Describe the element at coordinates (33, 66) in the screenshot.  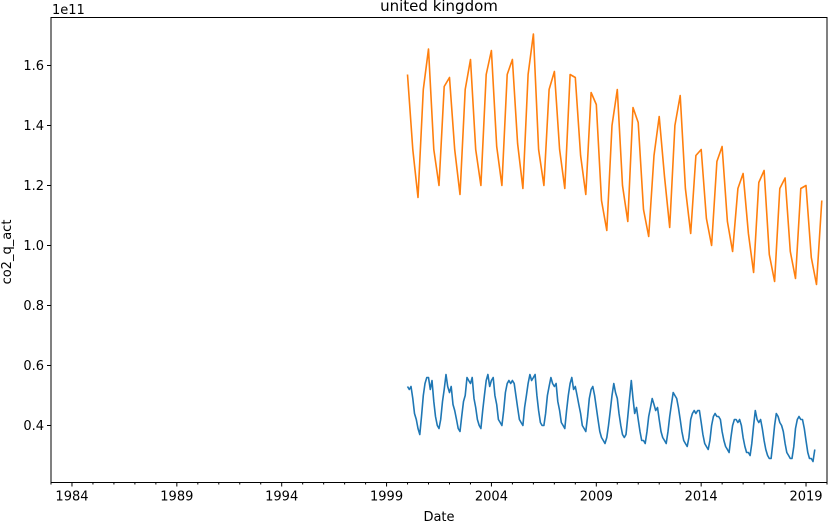
I see `y-tick-label-1.6: 1.6` at that location.